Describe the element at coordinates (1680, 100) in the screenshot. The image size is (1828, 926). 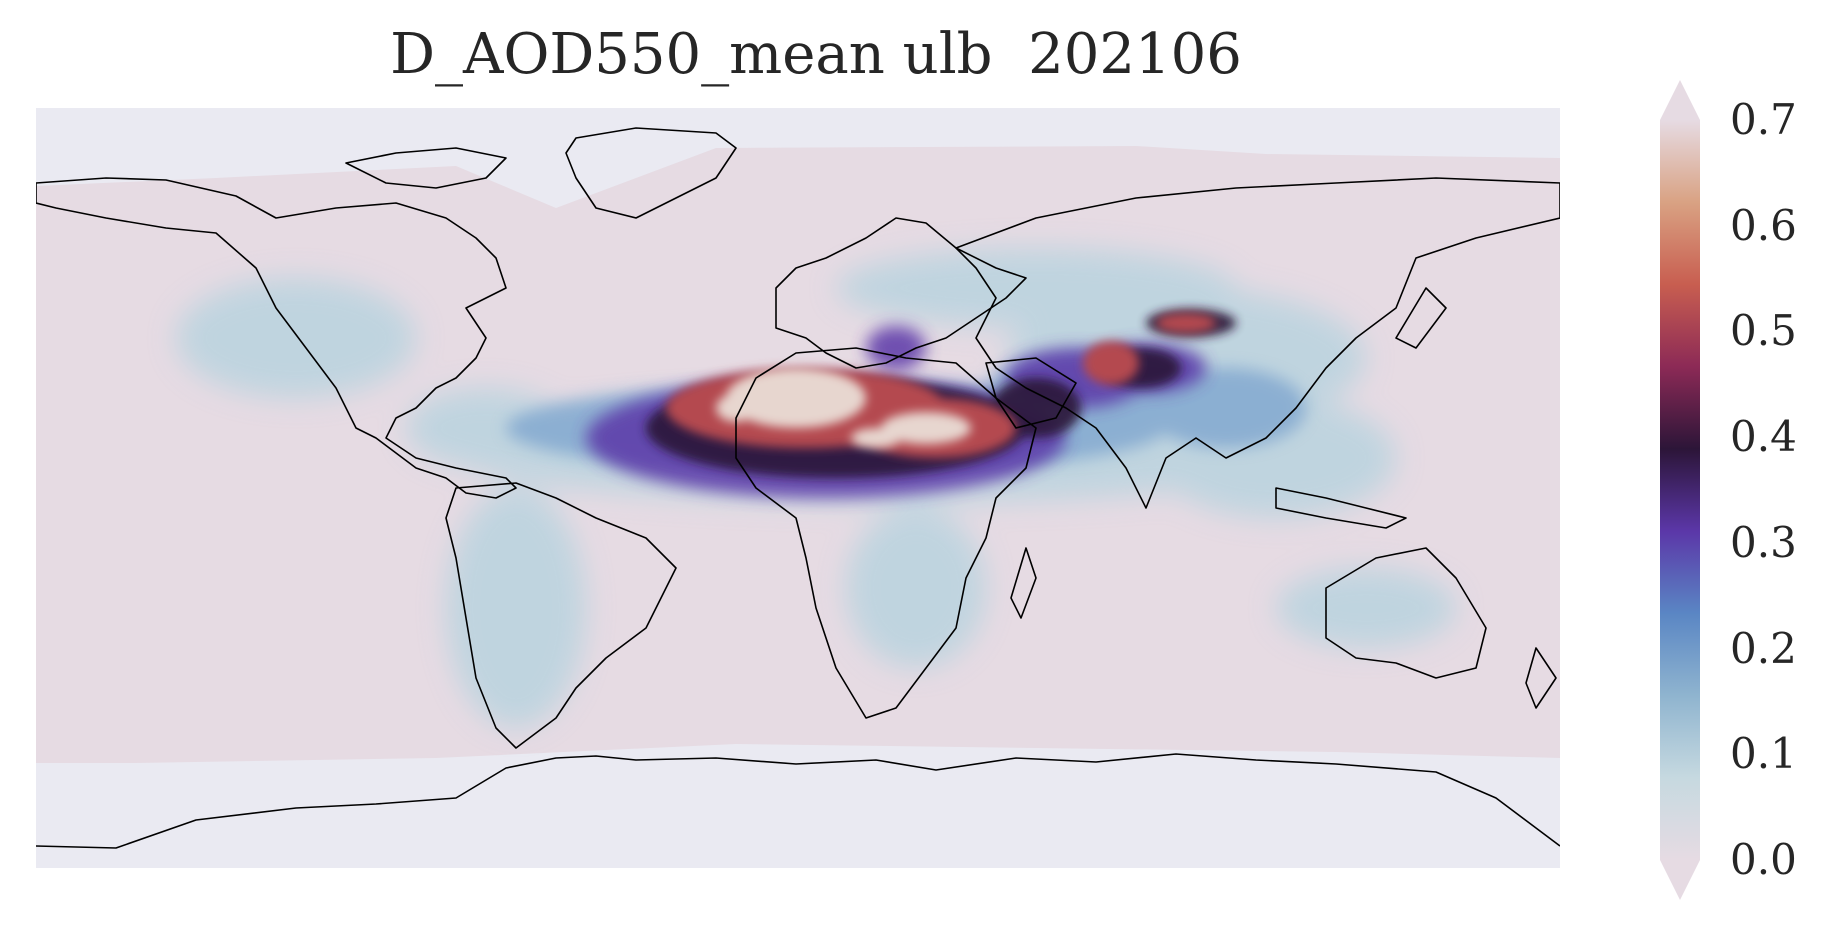
I see `colorbar-extend-max` at that location.